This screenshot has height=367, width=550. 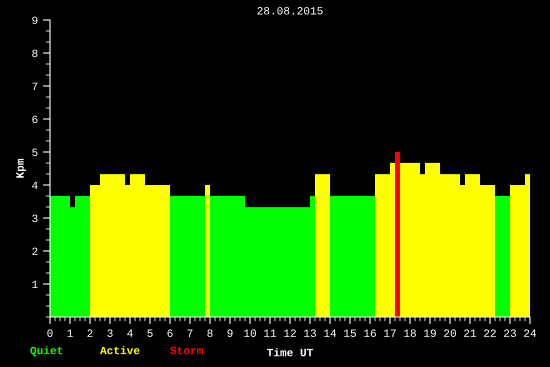 What do you see at coordinates (290, 11) in the screenshot?
I see `chart-title: 28.08.2015` at bounding box center [290, 11].